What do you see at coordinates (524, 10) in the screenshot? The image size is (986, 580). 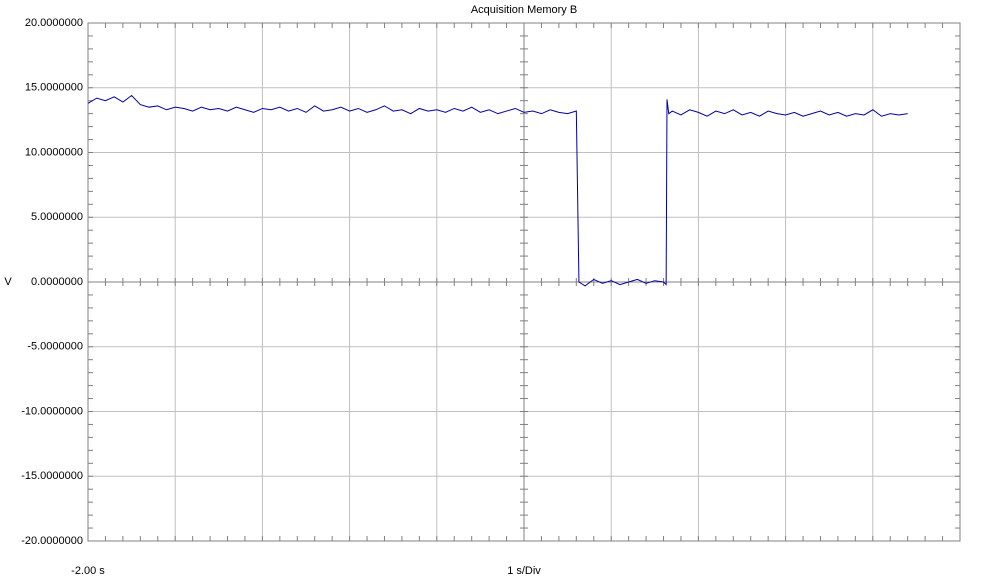 I see `chart-title: Acquisition Memory B` at bounding box center [524, 10].